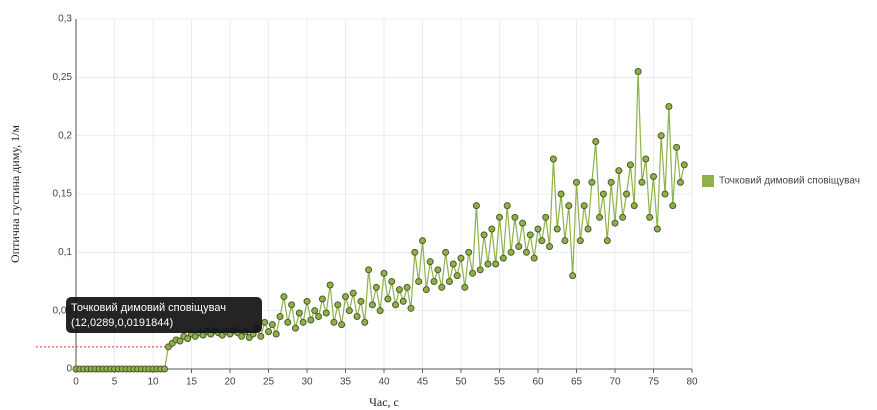 The image size is (877, 410). I want to click on x-tick-label: 75, so click(654, 382).